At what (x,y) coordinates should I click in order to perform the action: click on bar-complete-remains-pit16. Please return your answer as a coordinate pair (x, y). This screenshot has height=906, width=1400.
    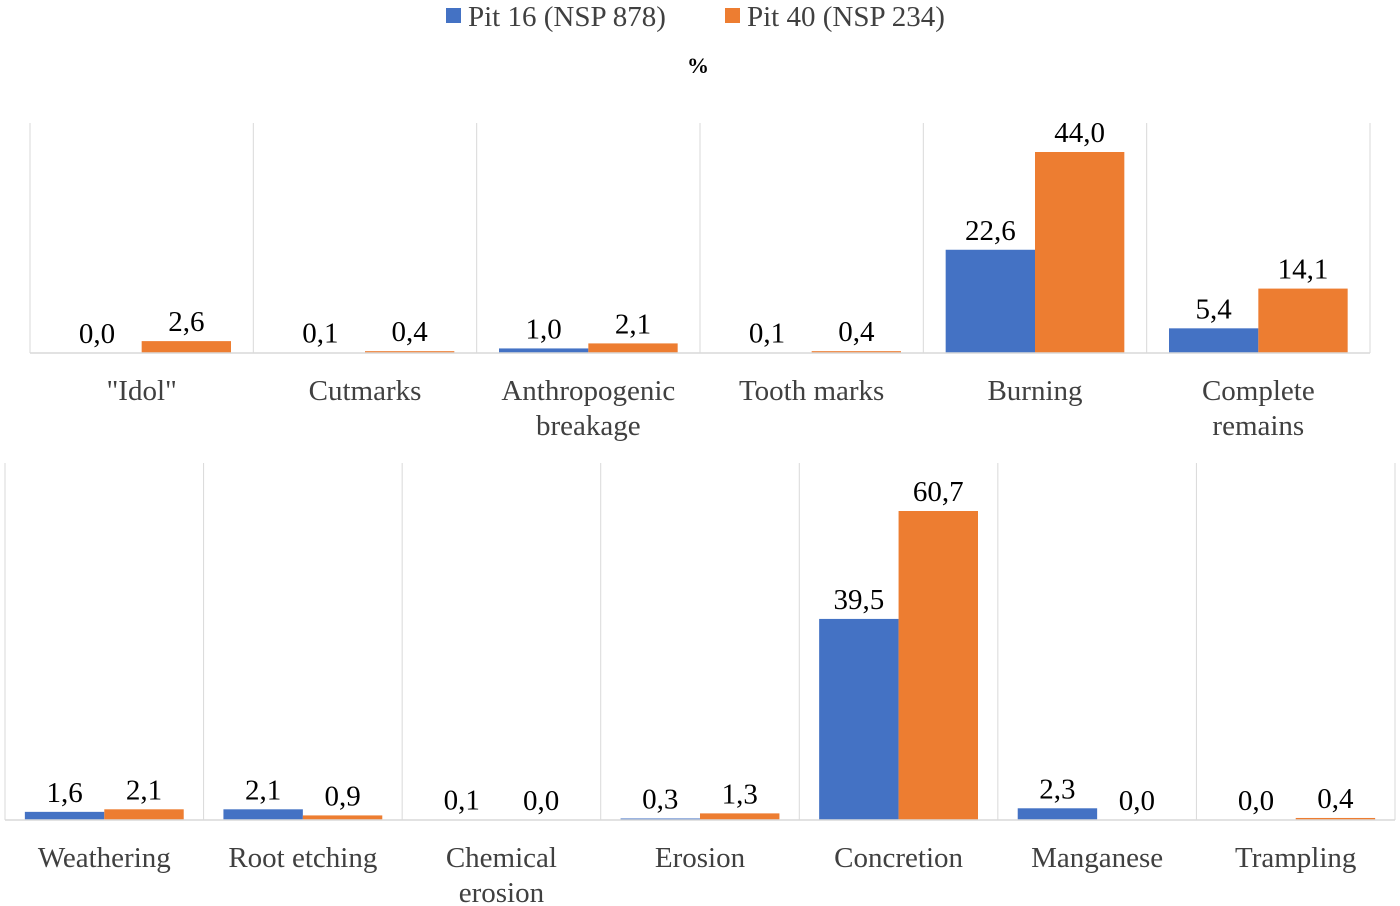
    Looking at the image, I should click on (1214, 340).